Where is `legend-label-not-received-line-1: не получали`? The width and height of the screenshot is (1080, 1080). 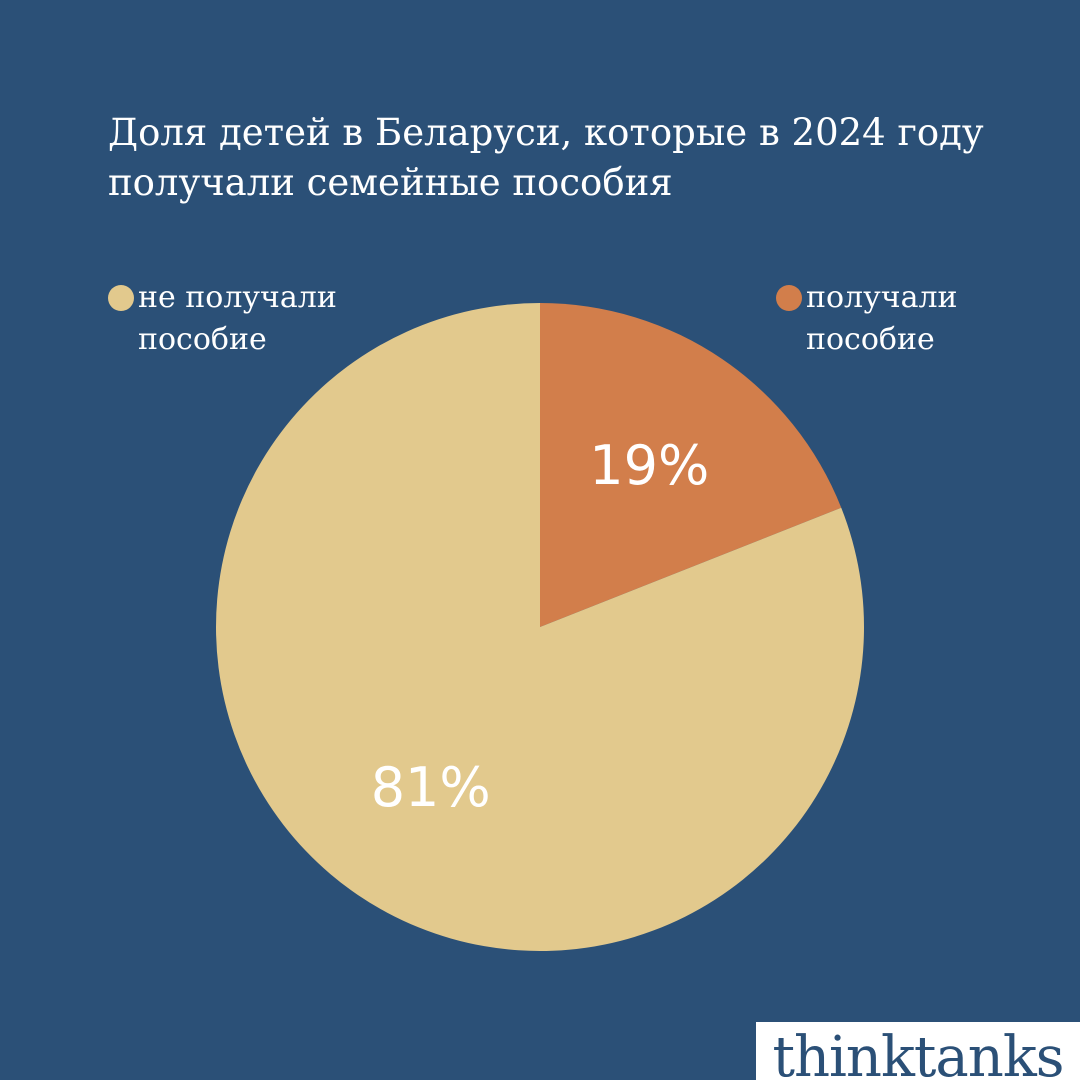 legend-label-not-received-line-1: не получали is located at coordinates (237, 297).